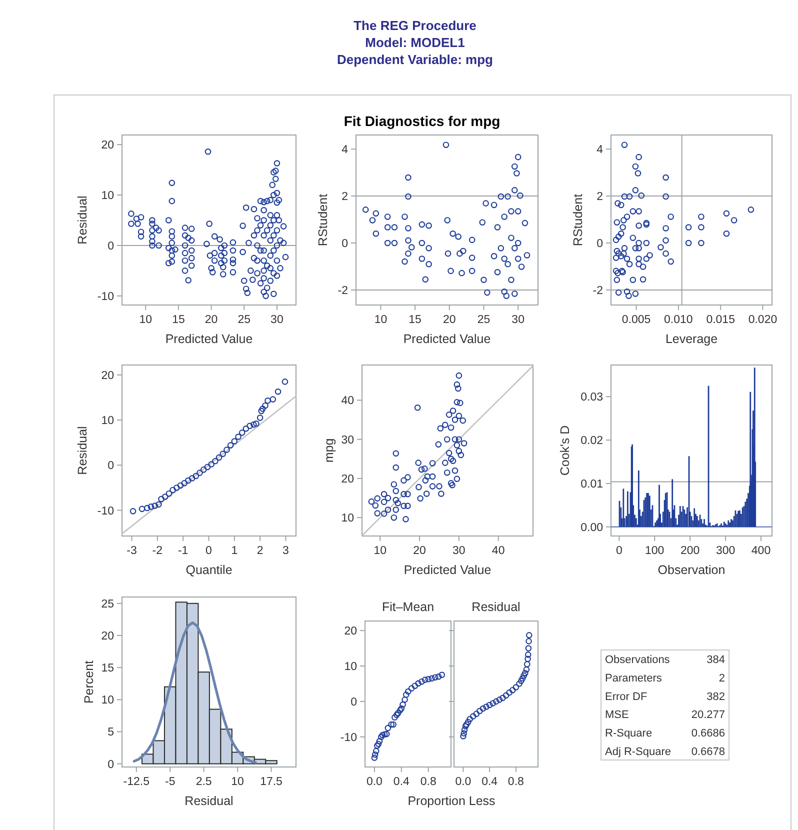 The height and width of the screenshot is (830, 798). What do you see at coordinates (591, 441) in the screenshot?
I see `y-tick-label: 0.02` at bounding box center [591, 441].